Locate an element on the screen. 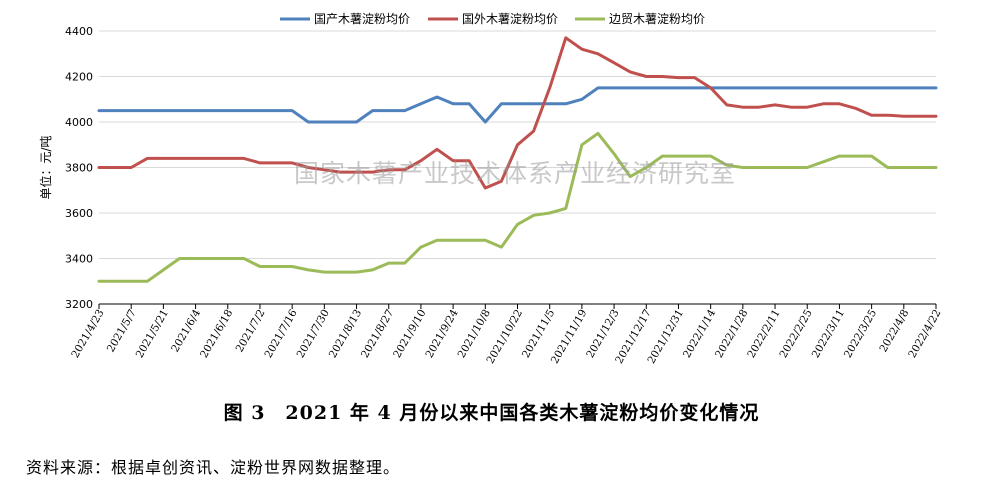  y-tick-label: 3600 is located at coordinates (79, 213).